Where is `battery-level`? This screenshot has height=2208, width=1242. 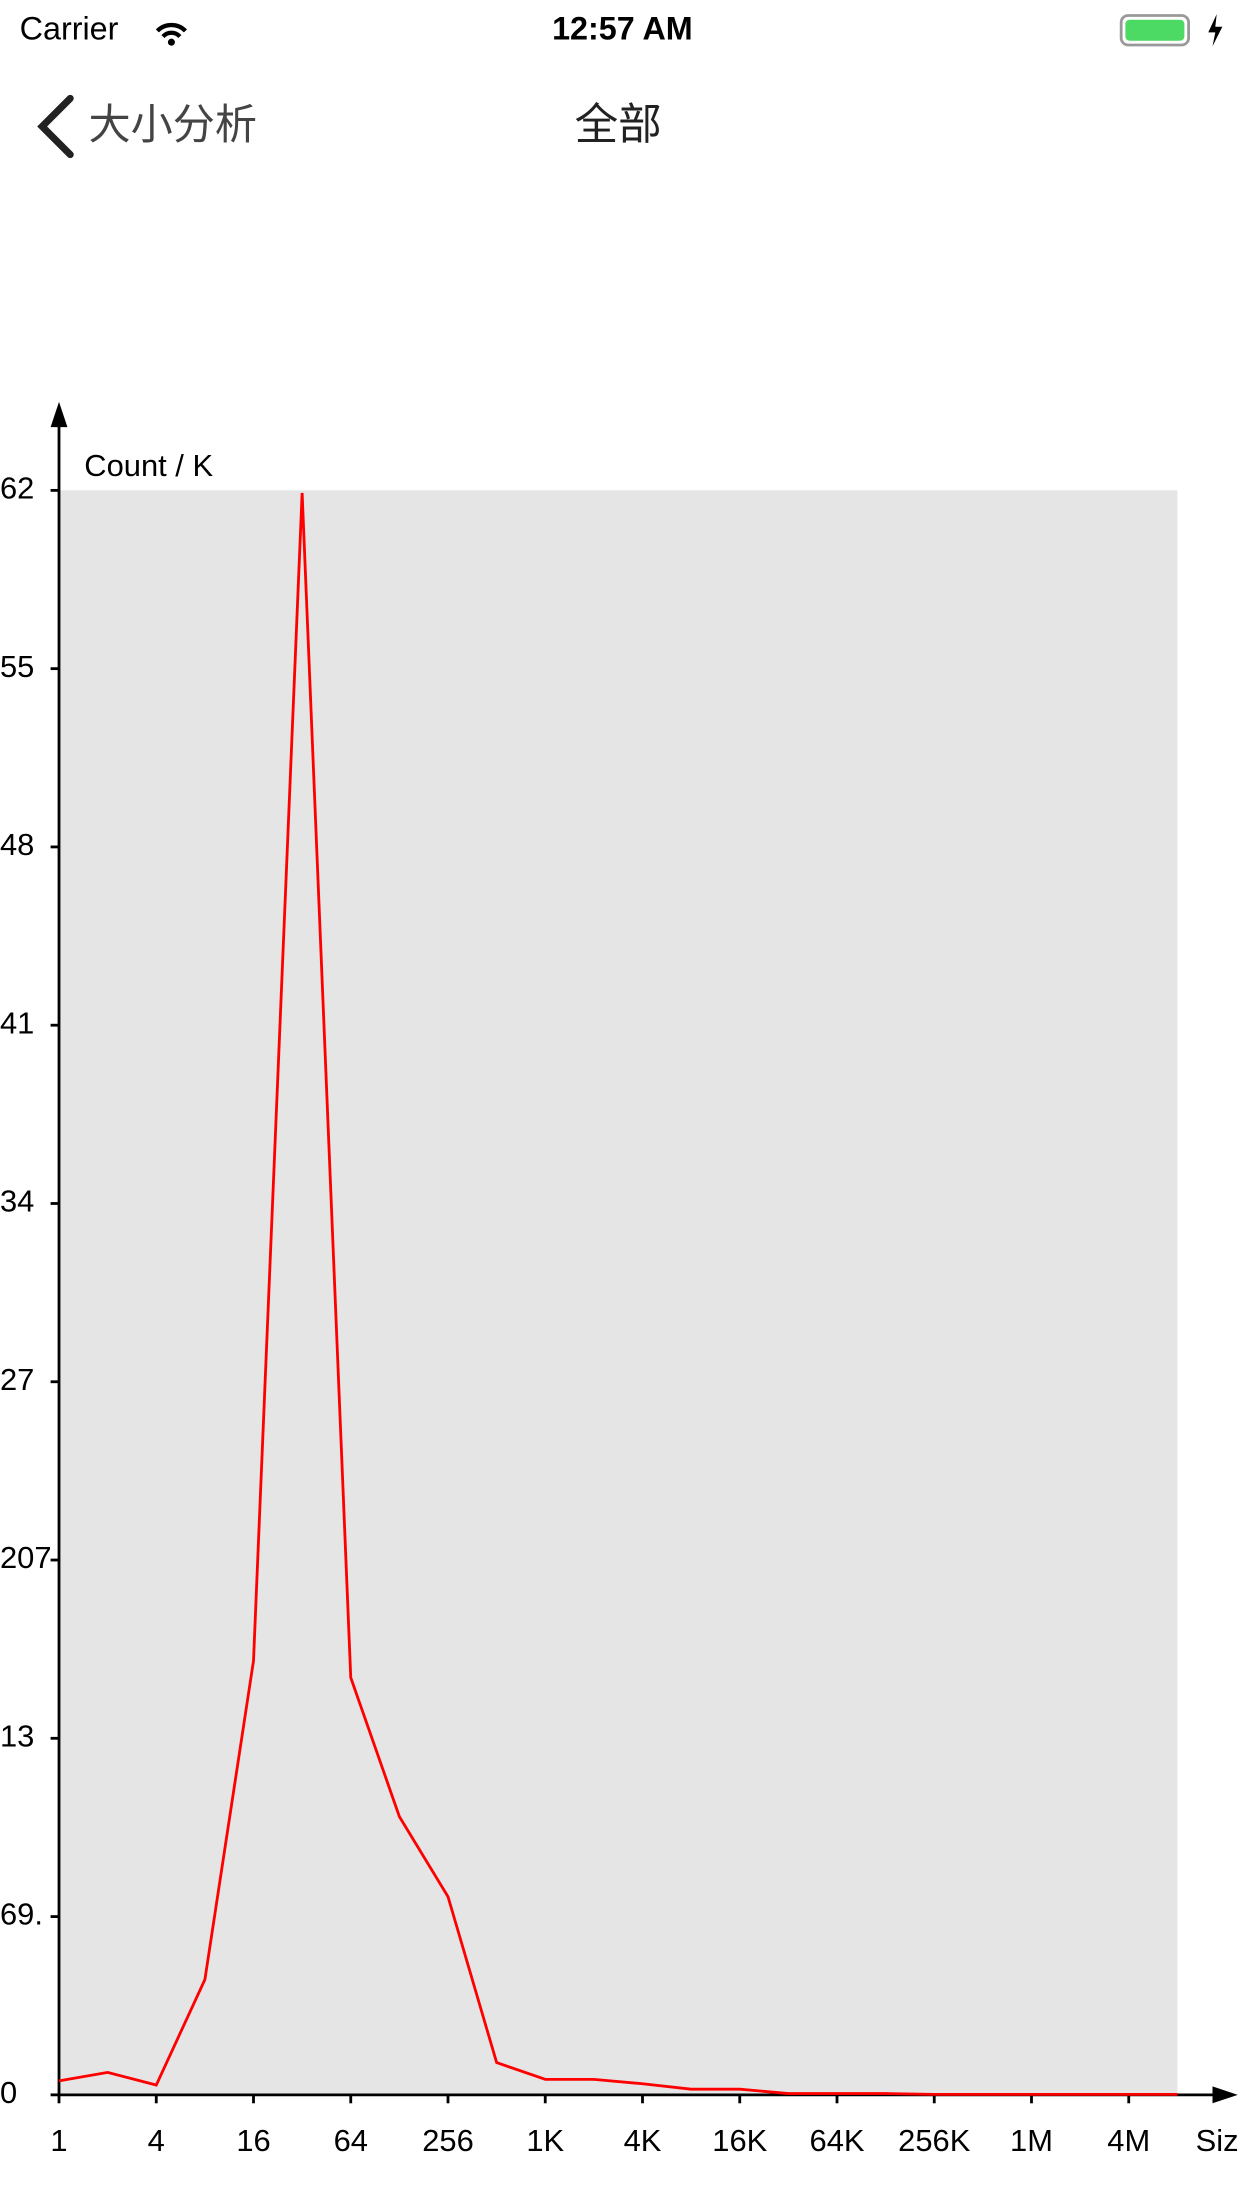 battery-level is located at coordinates (1155, 30).